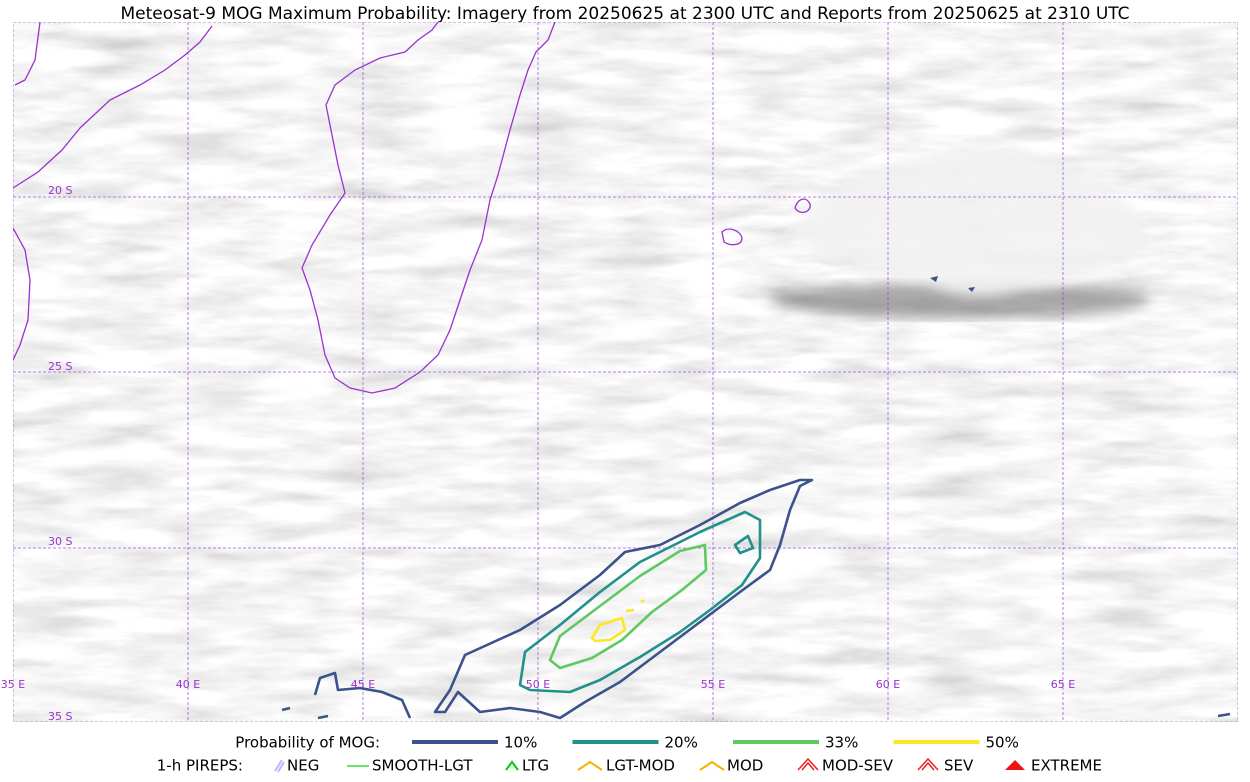 Image resolution: width=1250 pixels, height=782 pixels. What do you see at coordinates (858, 766) in the screenshot?
I see `legend-label: MOD-SEV` at bounding box center [858, 766].